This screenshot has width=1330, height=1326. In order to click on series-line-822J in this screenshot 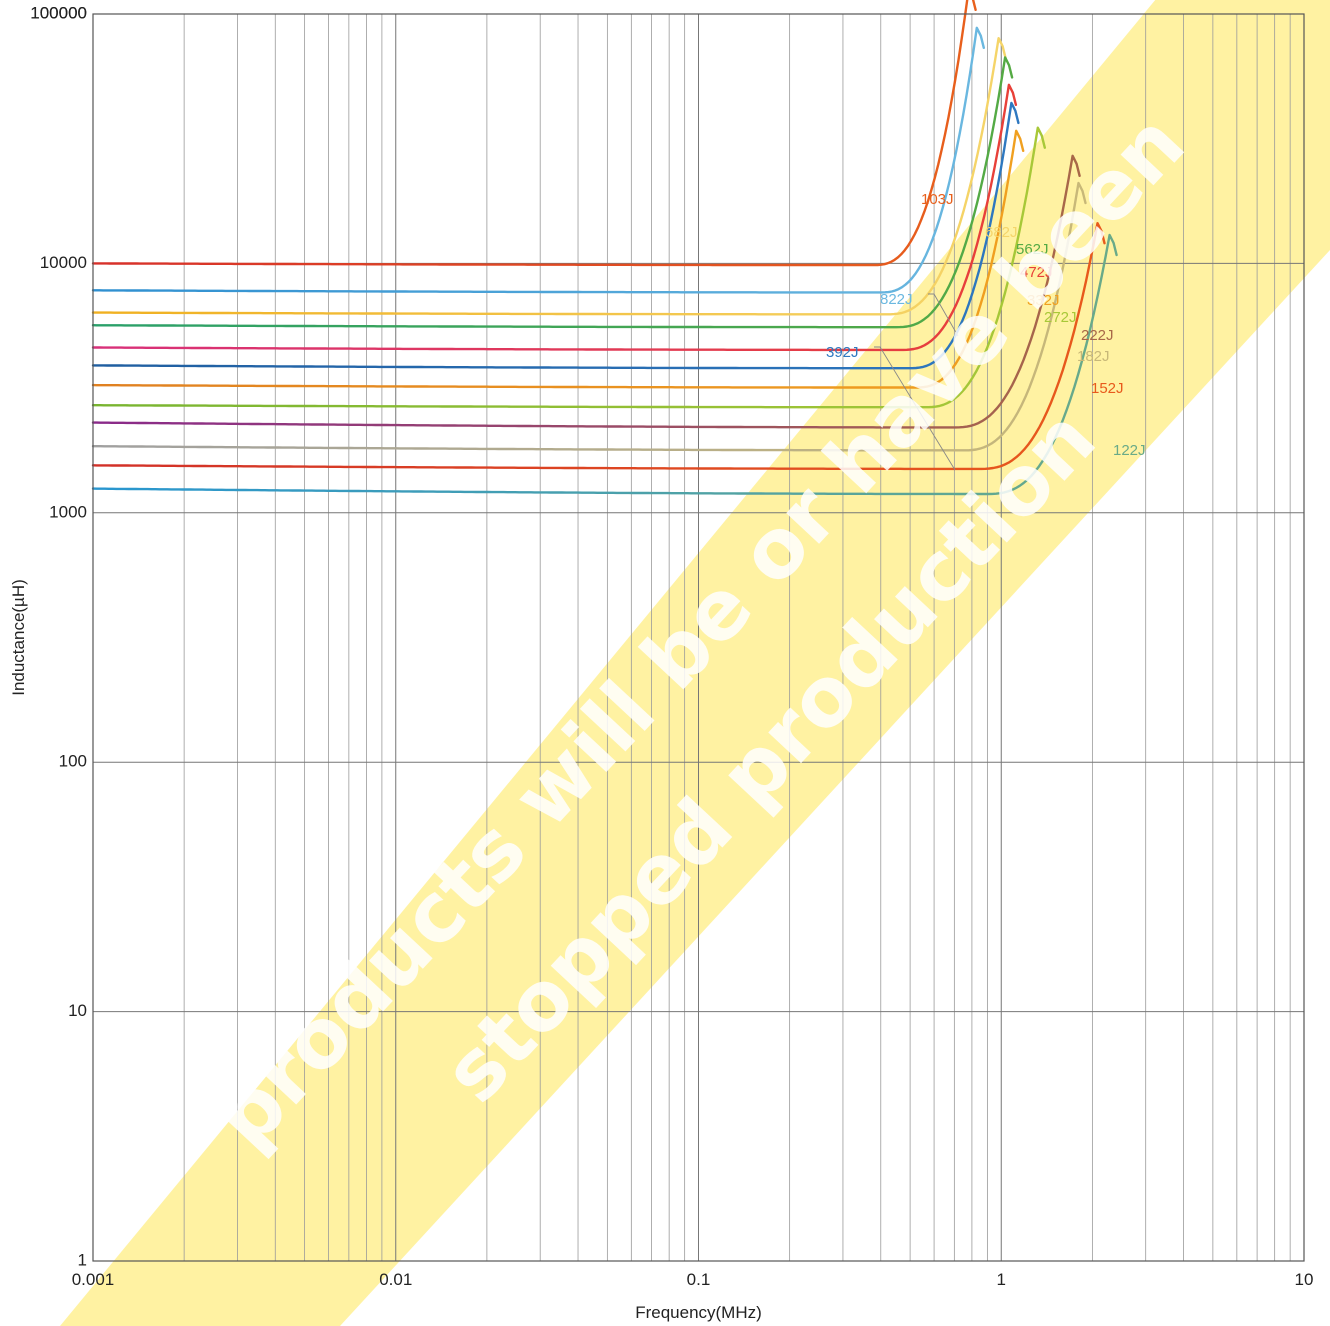, I will do `click(538, 160)`.